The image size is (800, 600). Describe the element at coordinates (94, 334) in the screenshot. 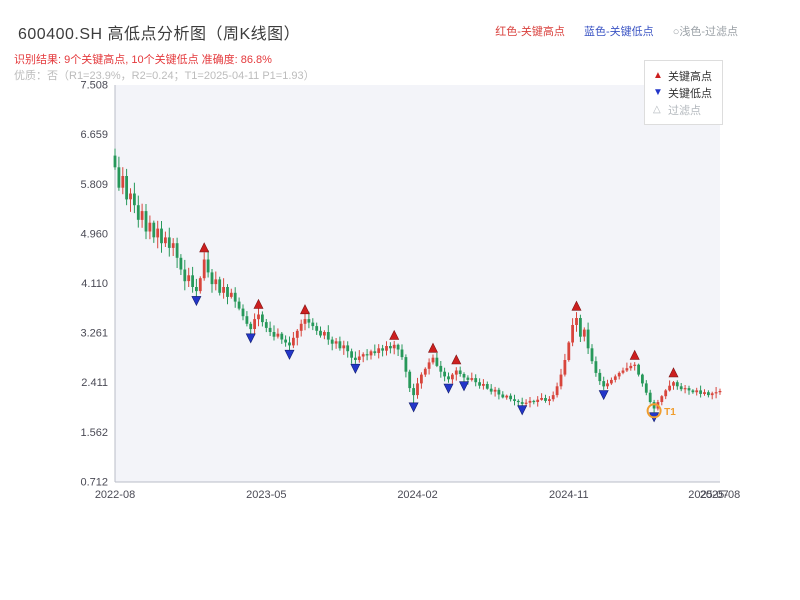

I see `svg-text: 3.261` at that location.